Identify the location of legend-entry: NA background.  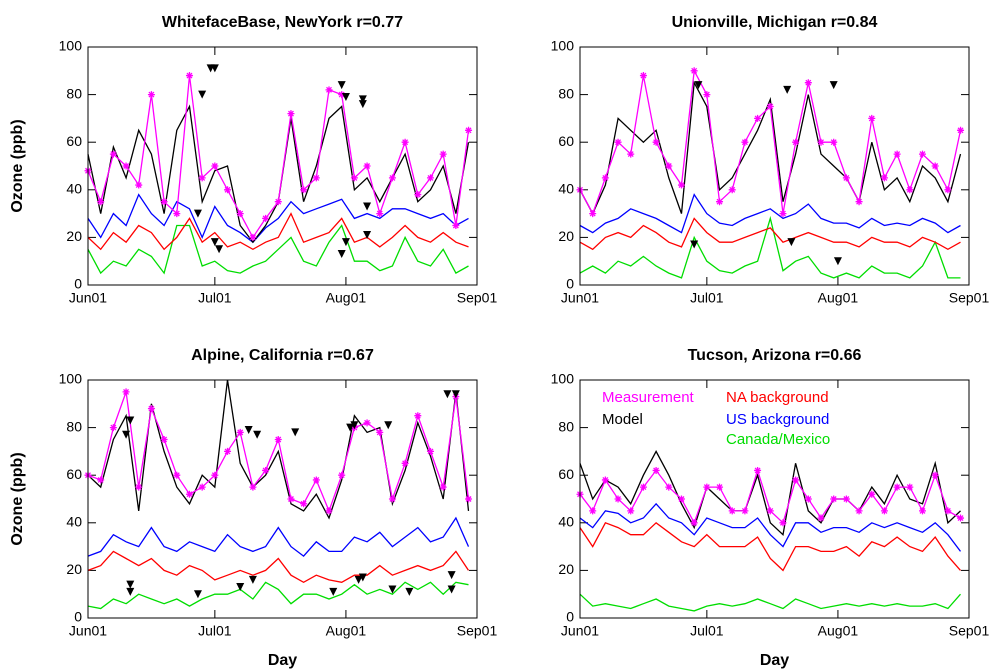
(777, 397).